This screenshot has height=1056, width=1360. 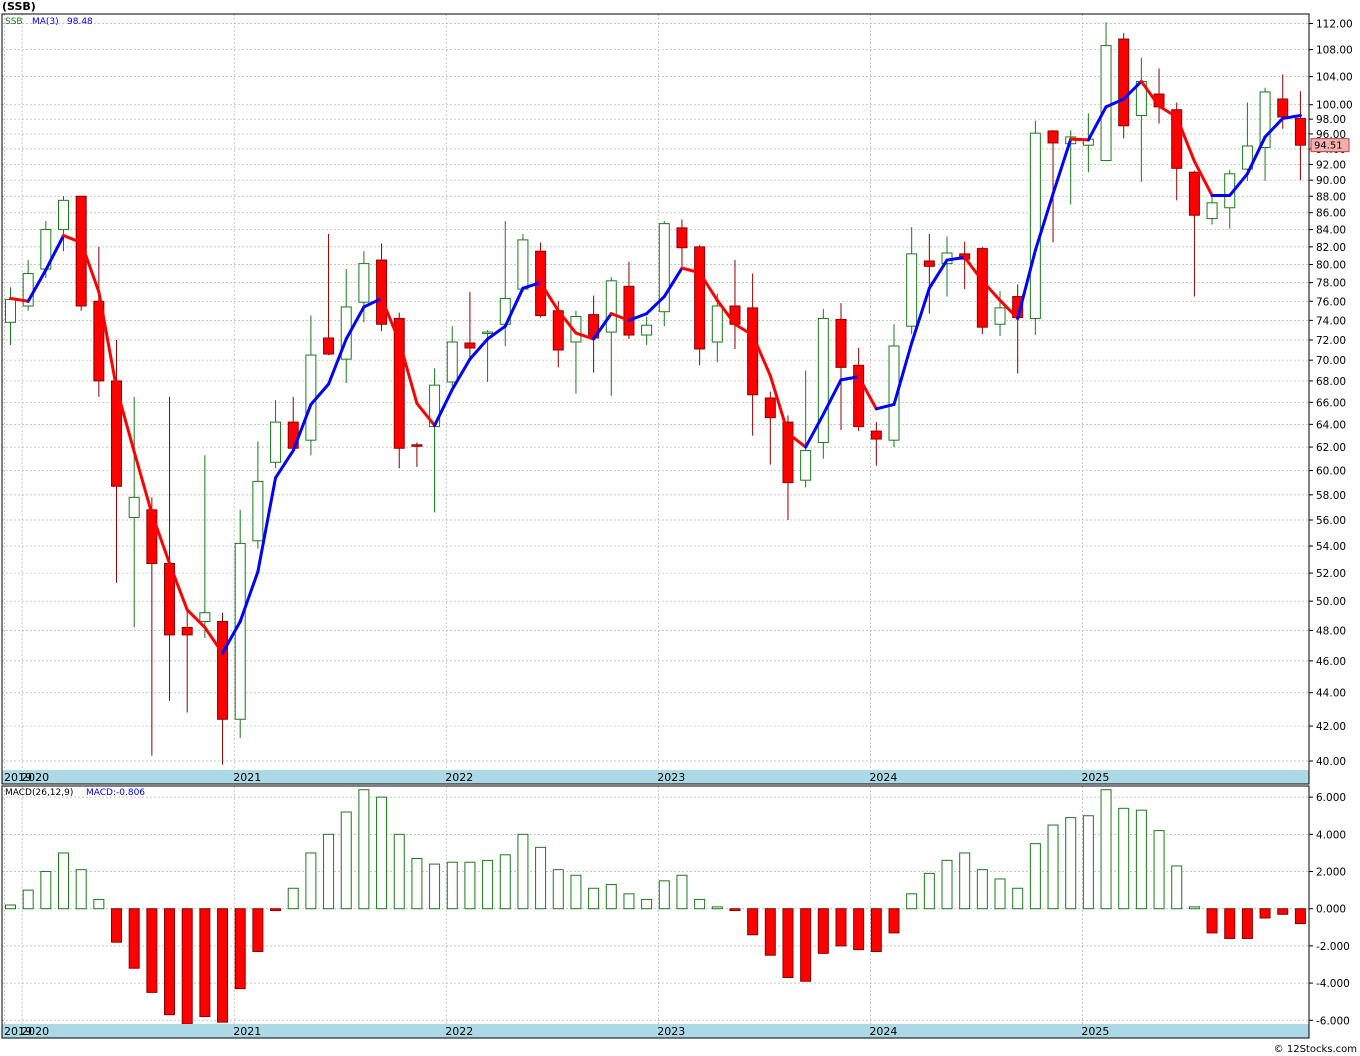 I want to click on price-y-tick-label: 108.00, so click(x=1334, y=51).